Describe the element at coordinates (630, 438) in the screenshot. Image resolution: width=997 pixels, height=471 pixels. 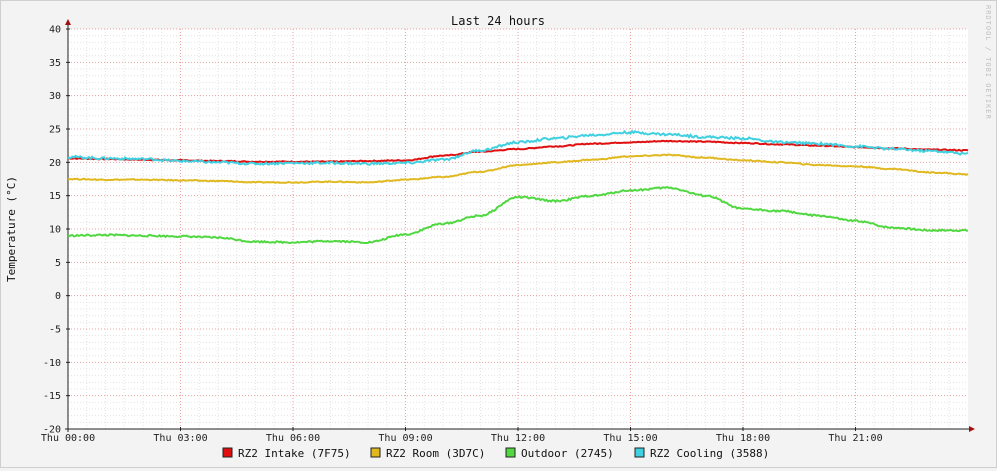
I see `x-tick-label: Thu 15:00` at that location.